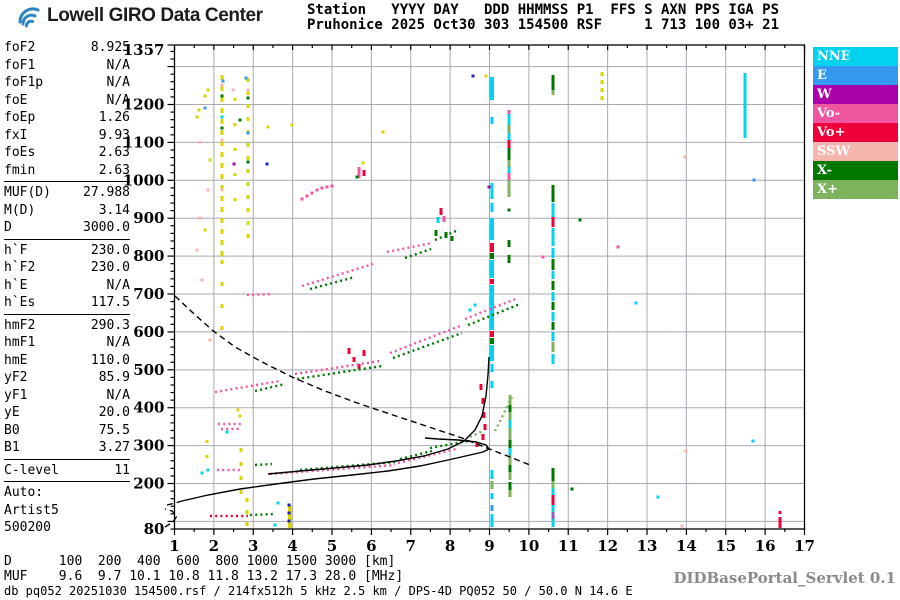  I want to click on legend-item-ssw: SSW, so click(855, 151).